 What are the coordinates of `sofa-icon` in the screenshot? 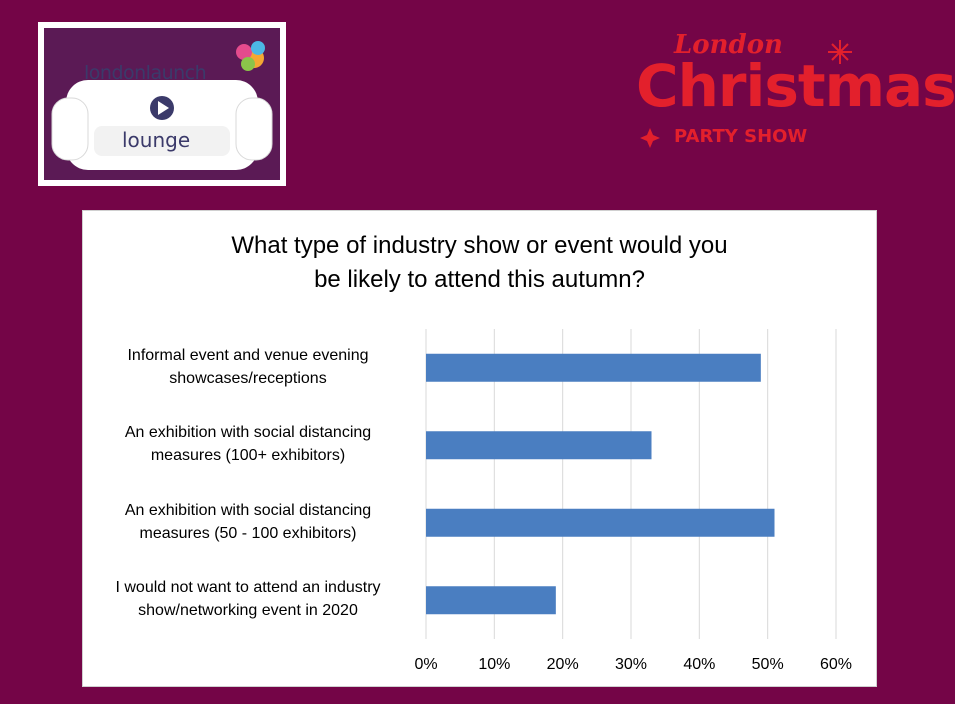 It's located at (162, 105).